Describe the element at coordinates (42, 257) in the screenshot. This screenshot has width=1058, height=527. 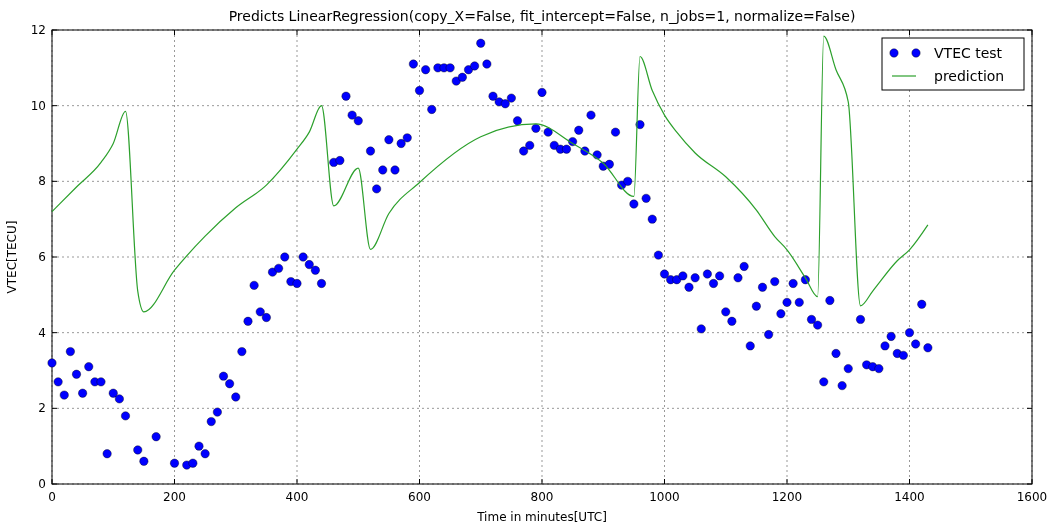
I see `y-tick-label: 6` at that location.